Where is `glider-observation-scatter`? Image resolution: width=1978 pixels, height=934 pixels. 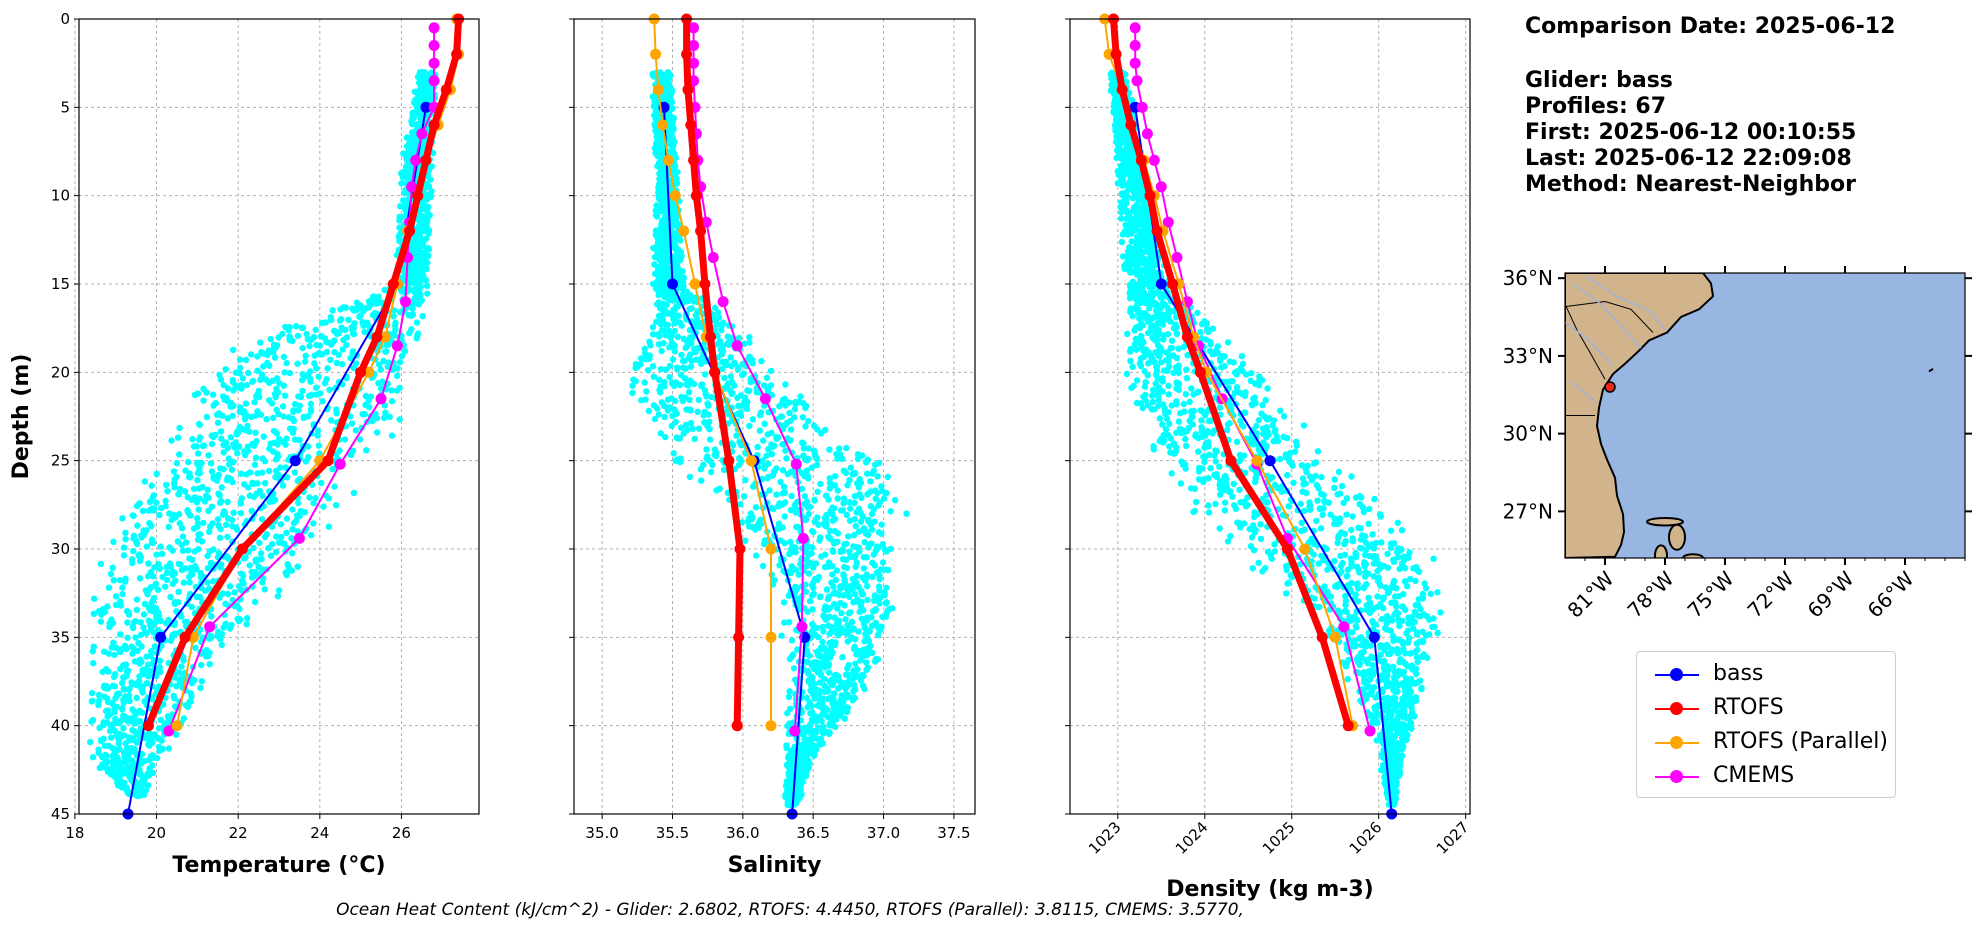 glider-observation-scatter is located at coordinates (263, 433).